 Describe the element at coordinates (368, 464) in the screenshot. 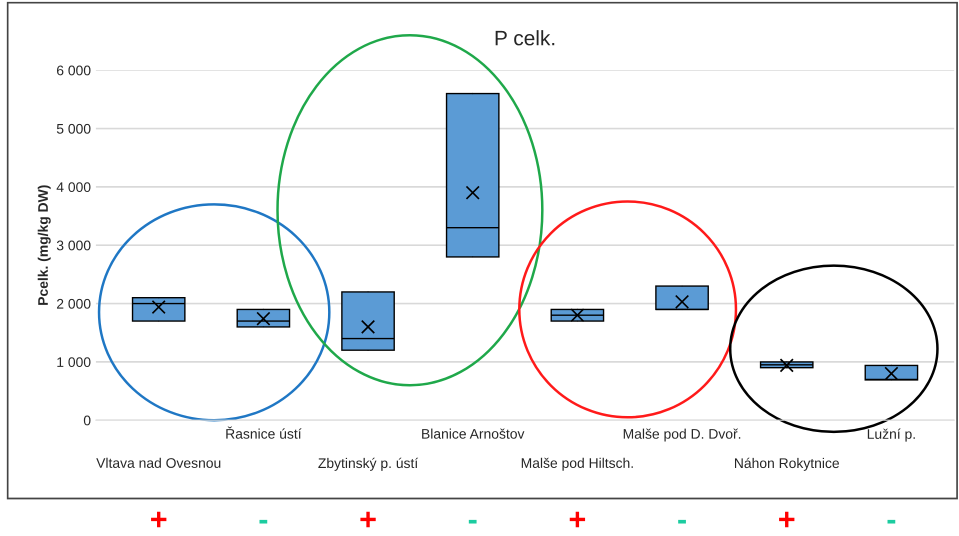

I see `x-tick-label: Zbytinský p. ústí` at that location.